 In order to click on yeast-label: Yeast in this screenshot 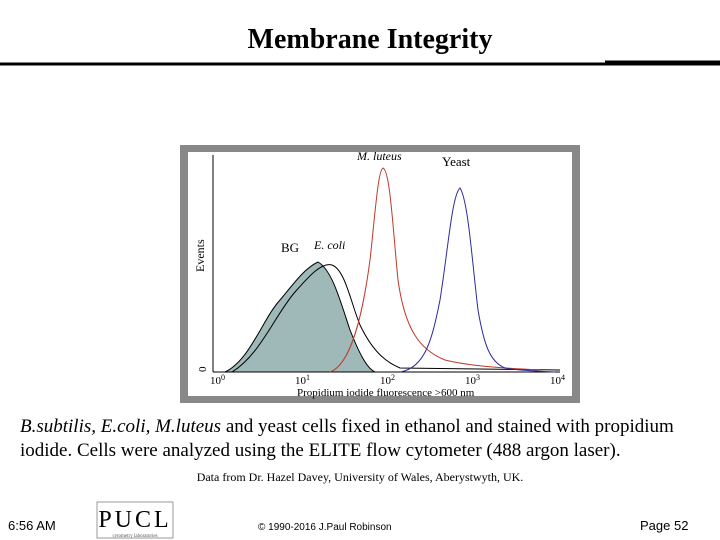, I will do `click(456, 161)`.